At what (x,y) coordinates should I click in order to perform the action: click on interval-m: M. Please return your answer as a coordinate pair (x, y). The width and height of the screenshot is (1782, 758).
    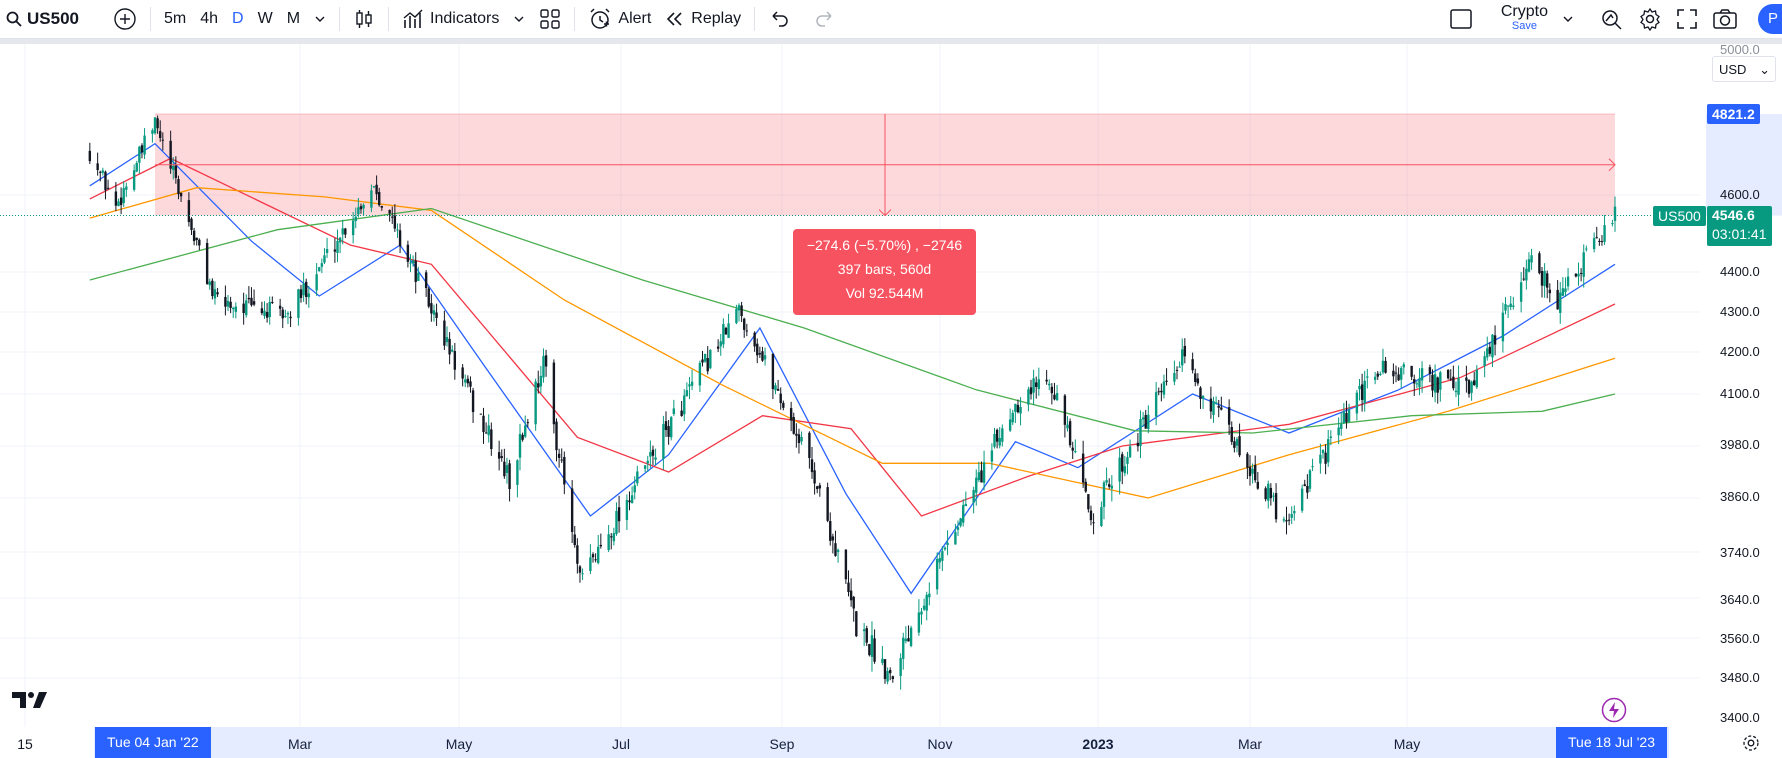
    Looking at the image, I should click on (293, 19).